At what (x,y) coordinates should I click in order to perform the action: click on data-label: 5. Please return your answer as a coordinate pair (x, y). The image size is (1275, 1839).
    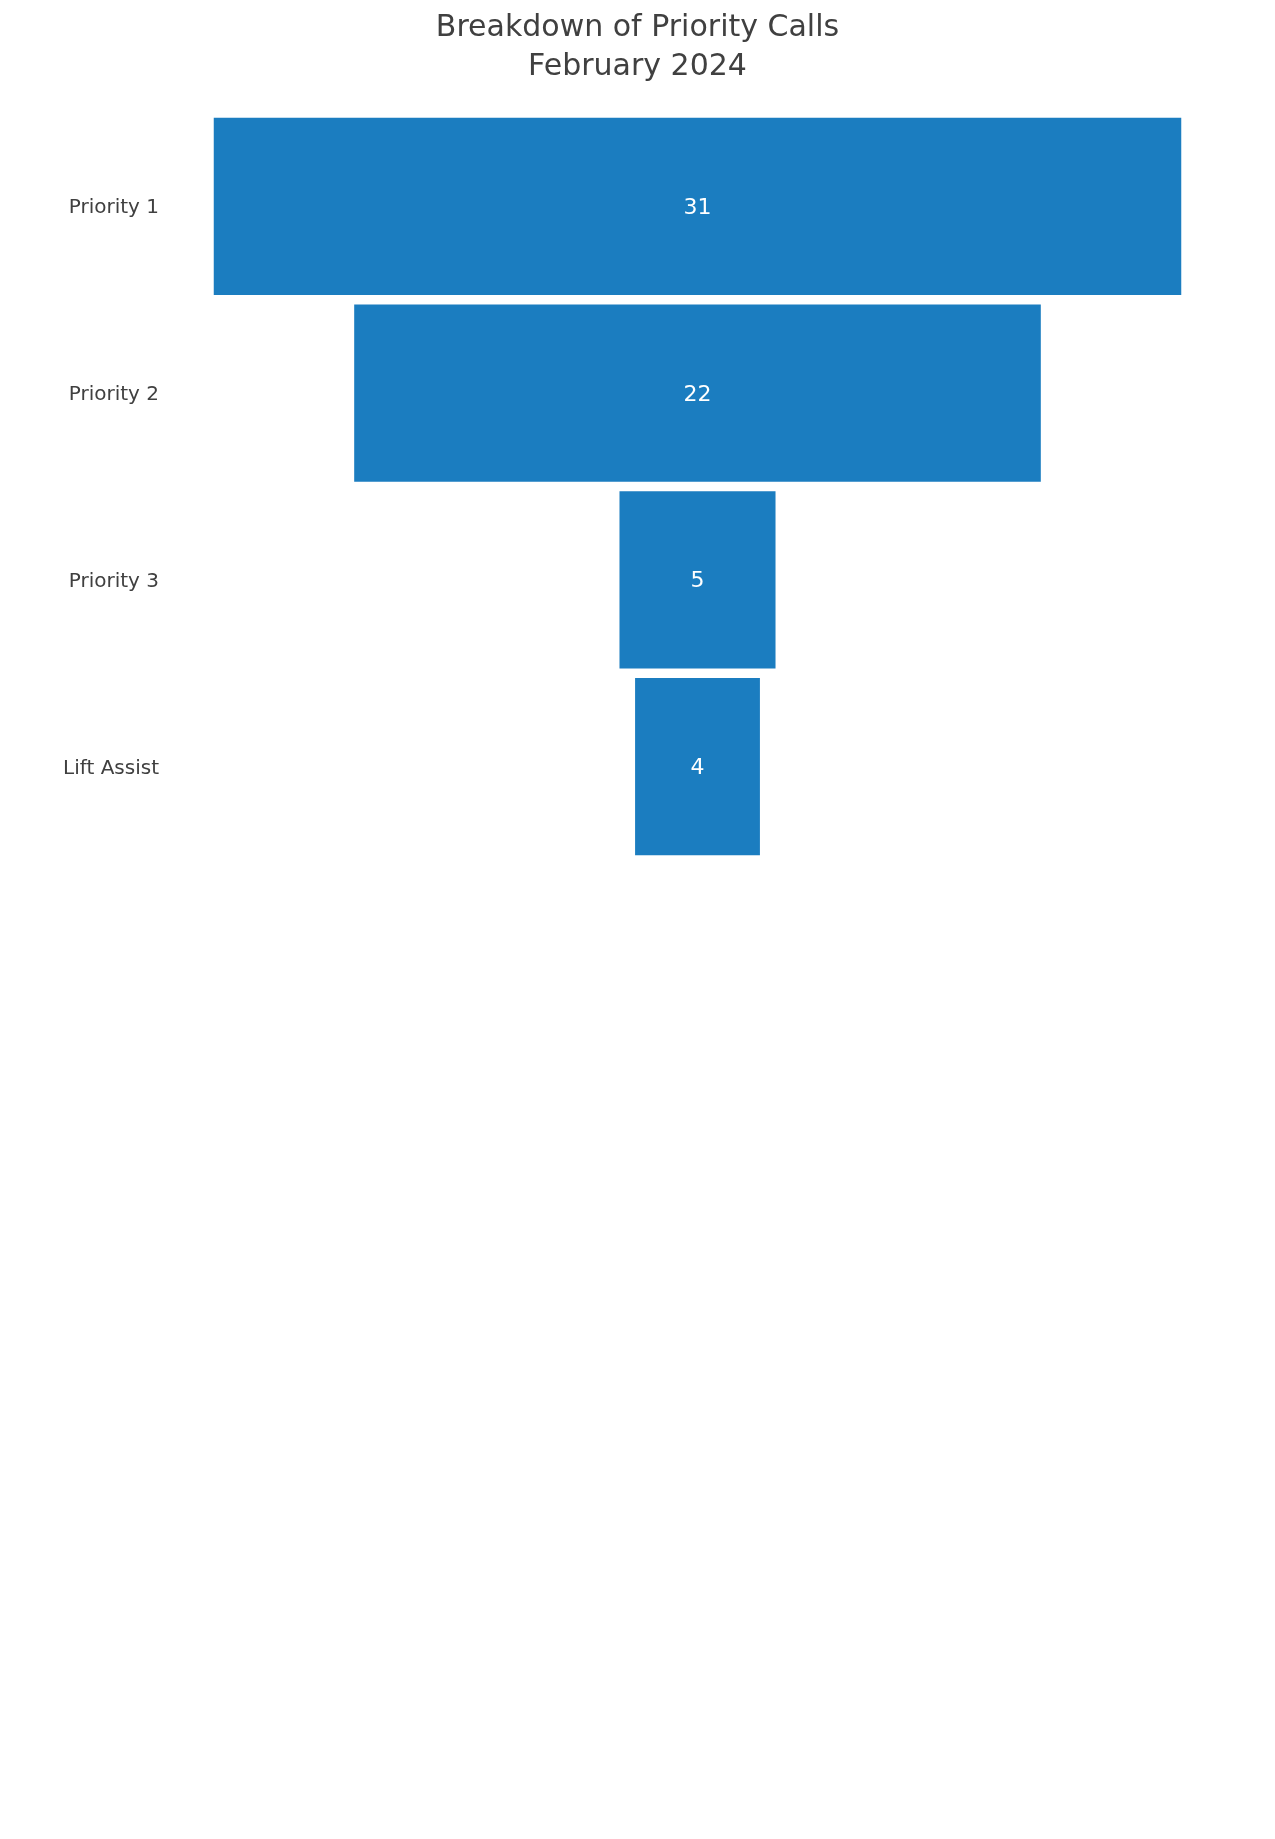
    Looking at the image, I should click on (697, 580).